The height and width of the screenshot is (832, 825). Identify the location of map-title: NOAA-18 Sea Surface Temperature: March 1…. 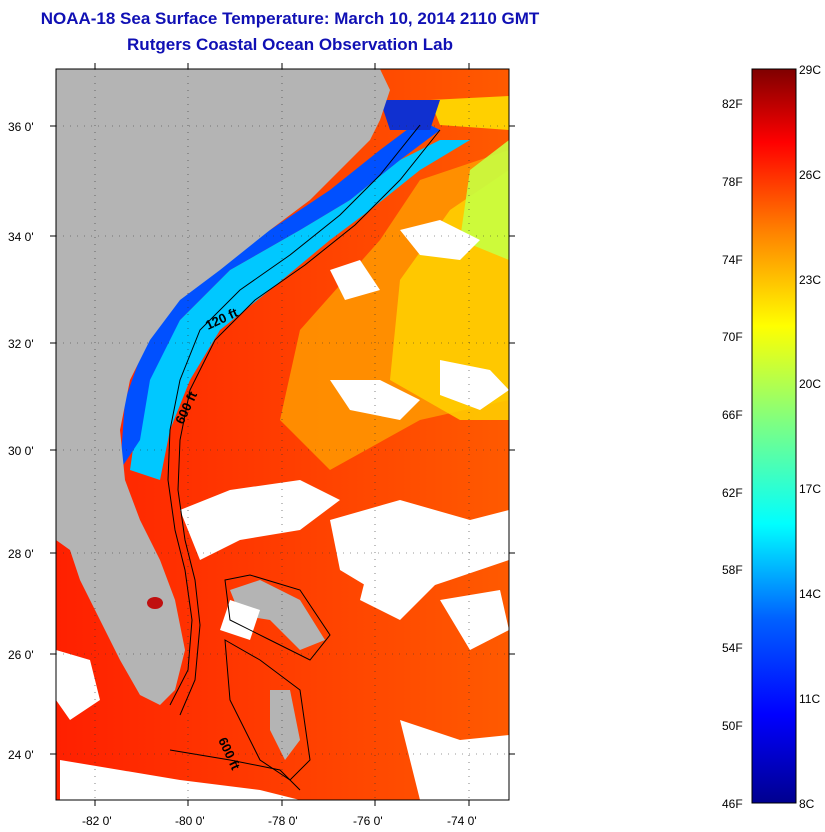
(290, 32).